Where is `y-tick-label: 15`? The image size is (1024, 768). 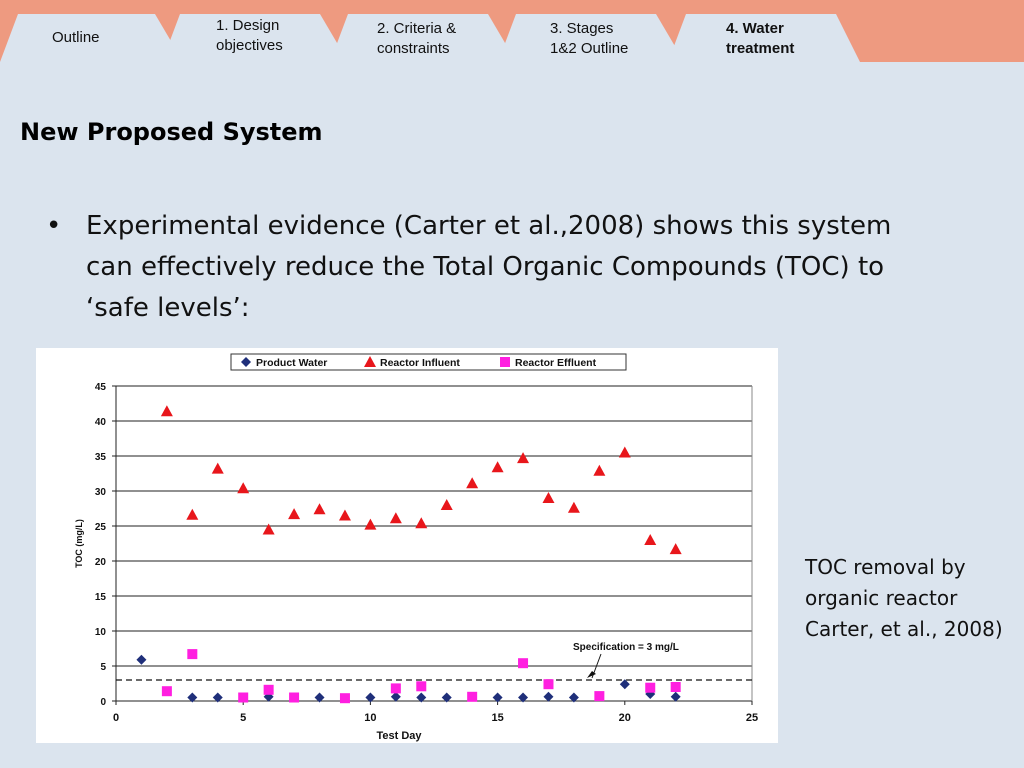
y-tick-label: 15 is located at coordinates (101, 597).